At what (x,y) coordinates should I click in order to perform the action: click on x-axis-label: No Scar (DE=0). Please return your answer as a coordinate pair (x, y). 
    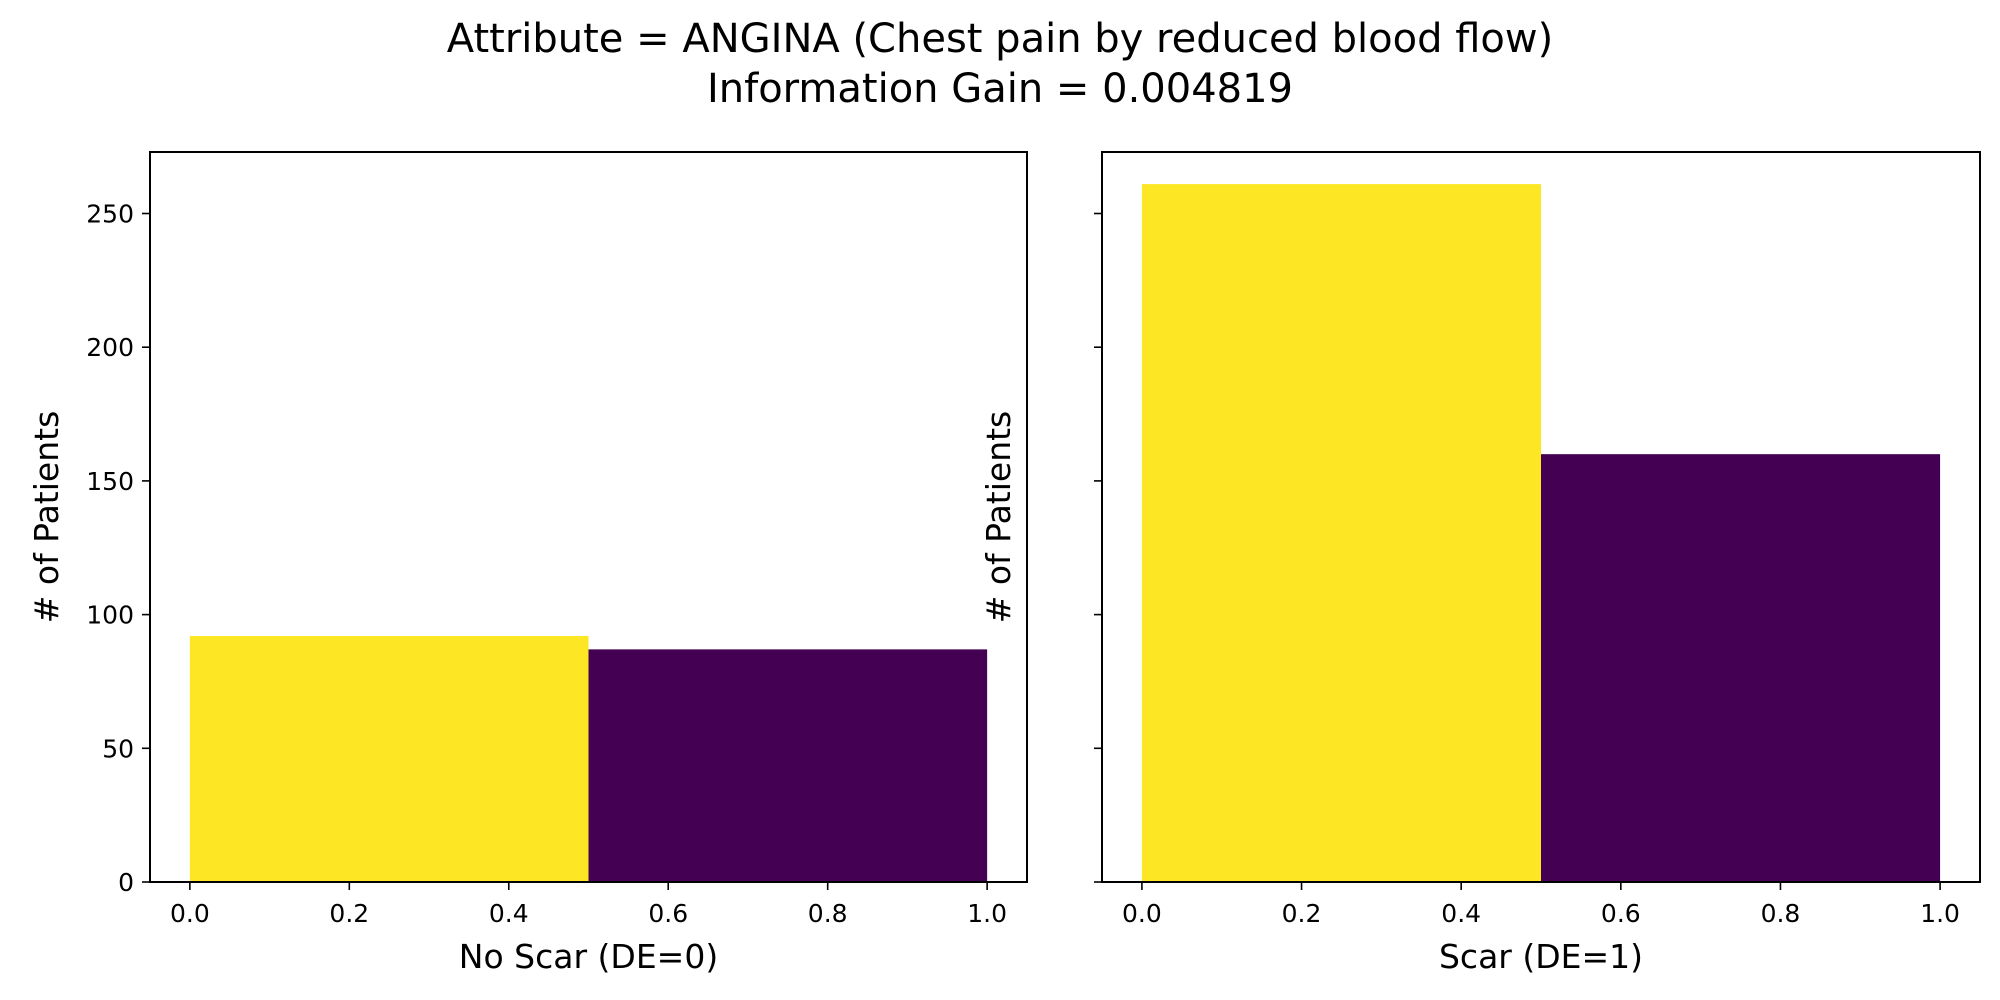
    Looking at the image, I should click on (588, 956).